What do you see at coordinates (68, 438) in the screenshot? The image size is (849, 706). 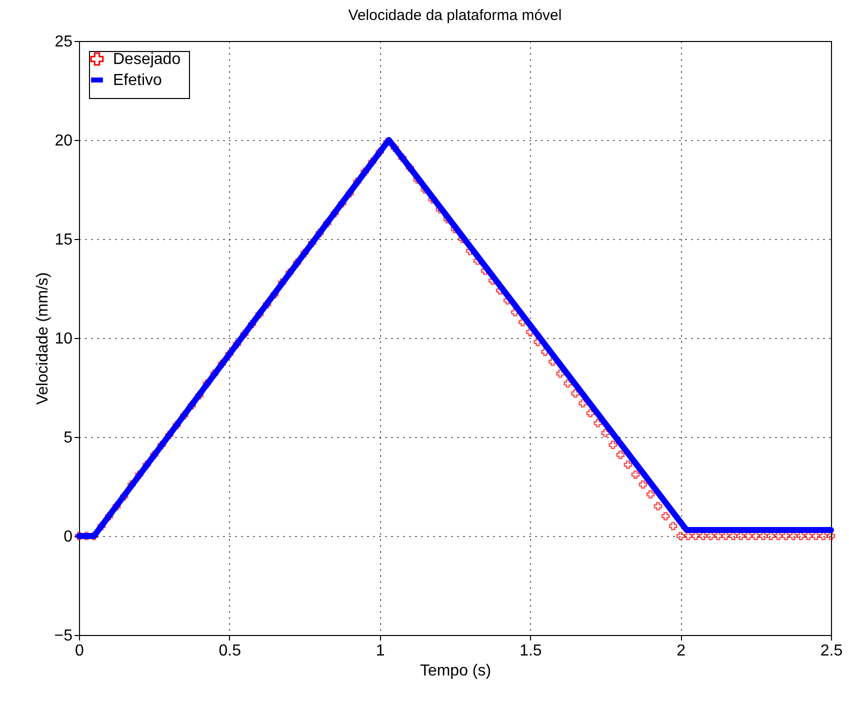 I see `y-tick-label: 5` at bounding box center [68, 438].